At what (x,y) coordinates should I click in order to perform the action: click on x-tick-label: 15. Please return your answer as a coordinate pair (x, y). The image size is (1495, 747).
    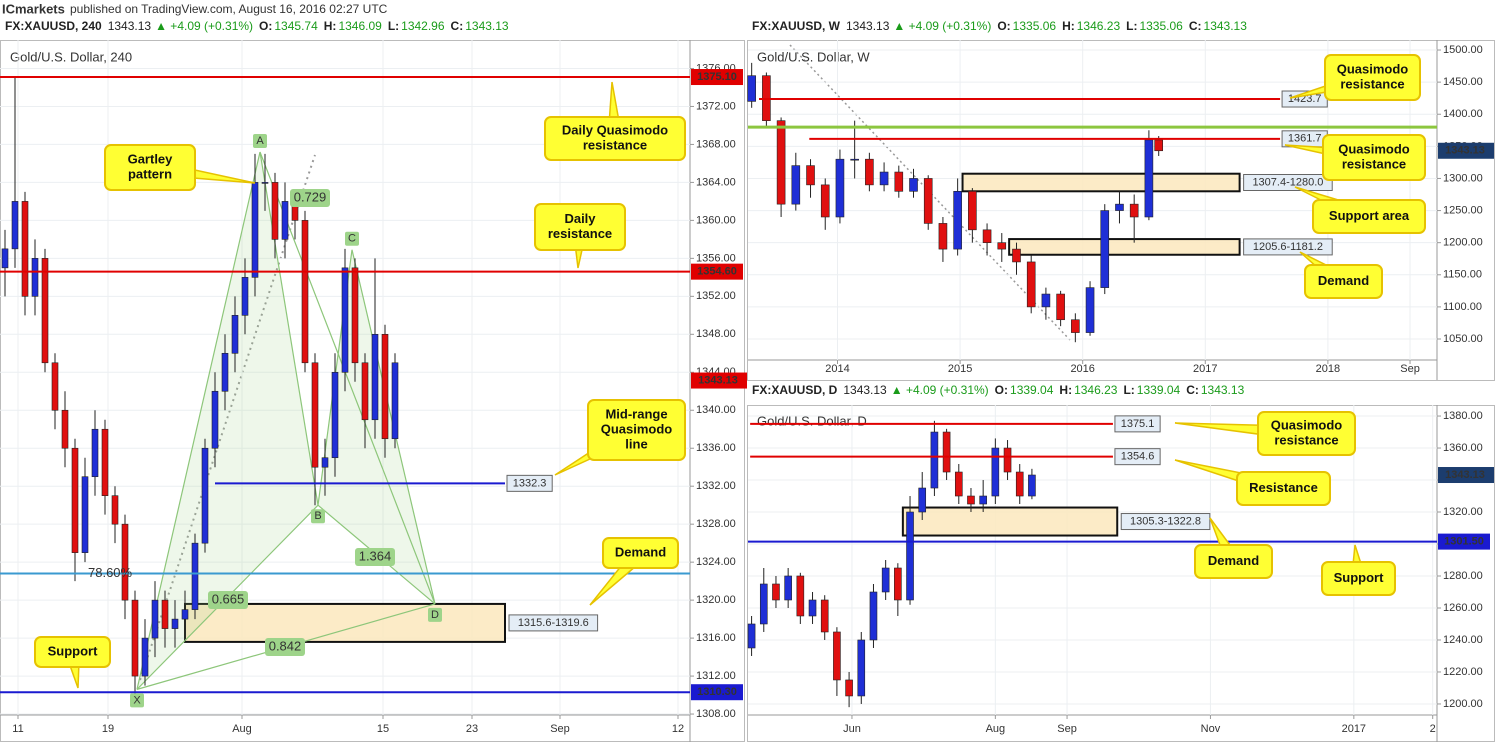
    Looking at the image, I should click on (383, 729).